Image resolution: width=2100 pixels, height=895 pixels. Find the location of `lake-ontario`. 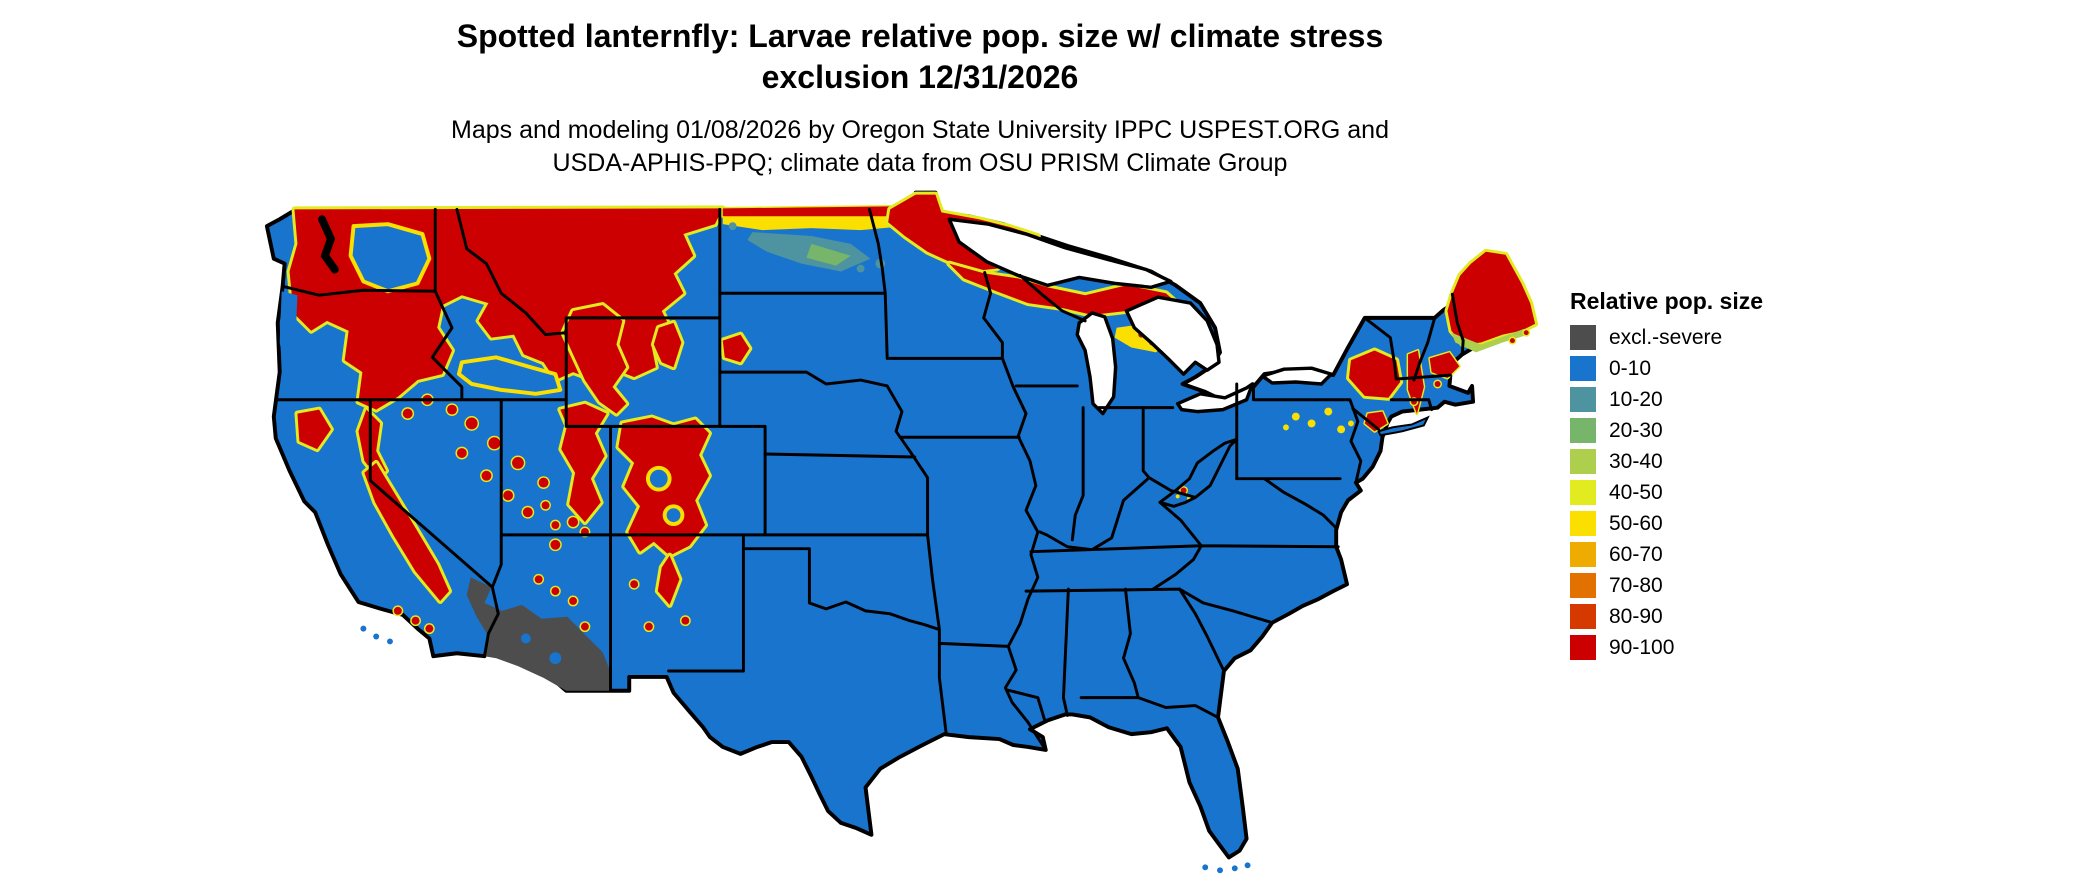

lake-ontario is located at coordinates (1296, 376).